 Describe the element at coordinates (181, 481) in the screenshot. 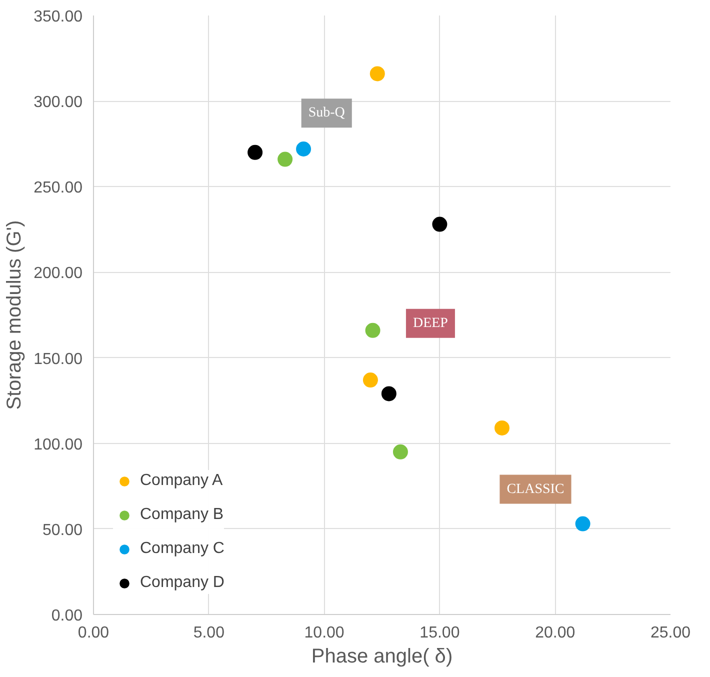

I see `legend-label: Company A` at that location.